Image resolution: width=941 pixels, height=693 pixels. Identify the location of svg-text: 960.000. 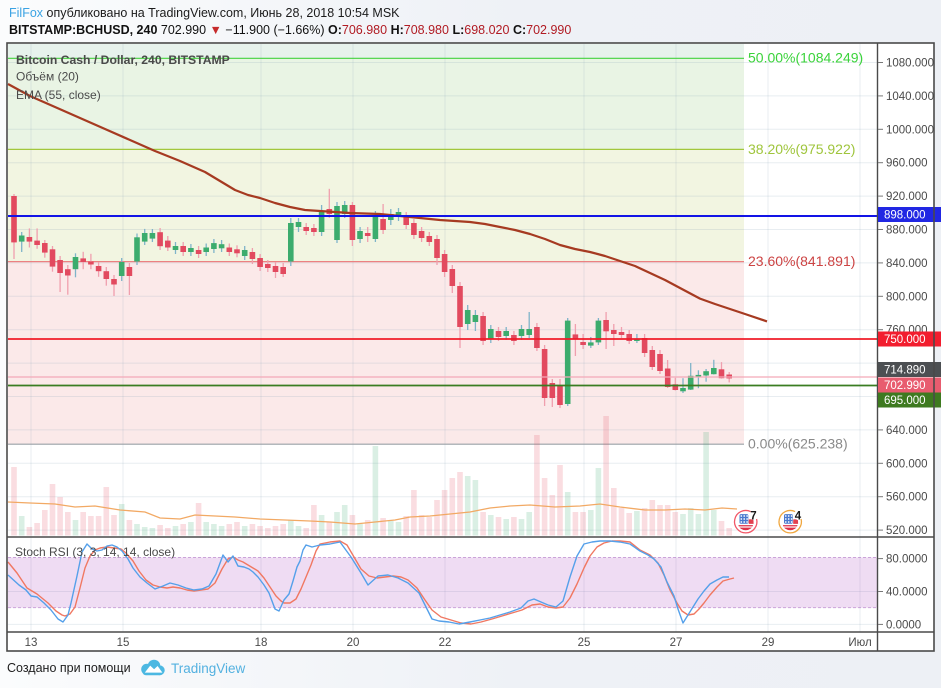
(907, 164).